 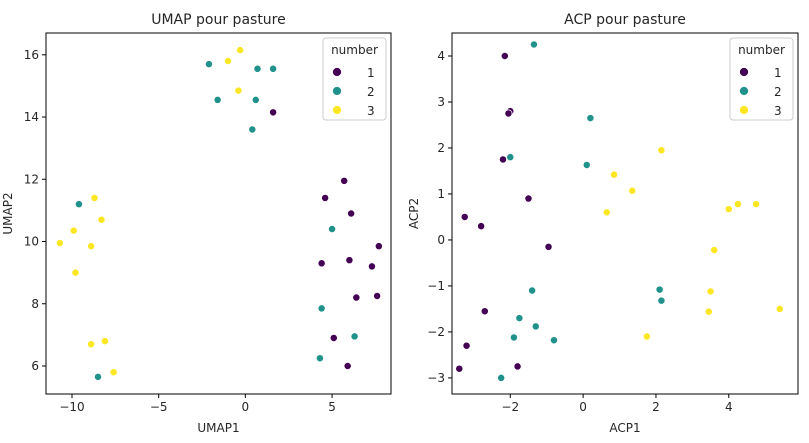 I want to click on y-tick-label: 10, so click(x=31, y=242).